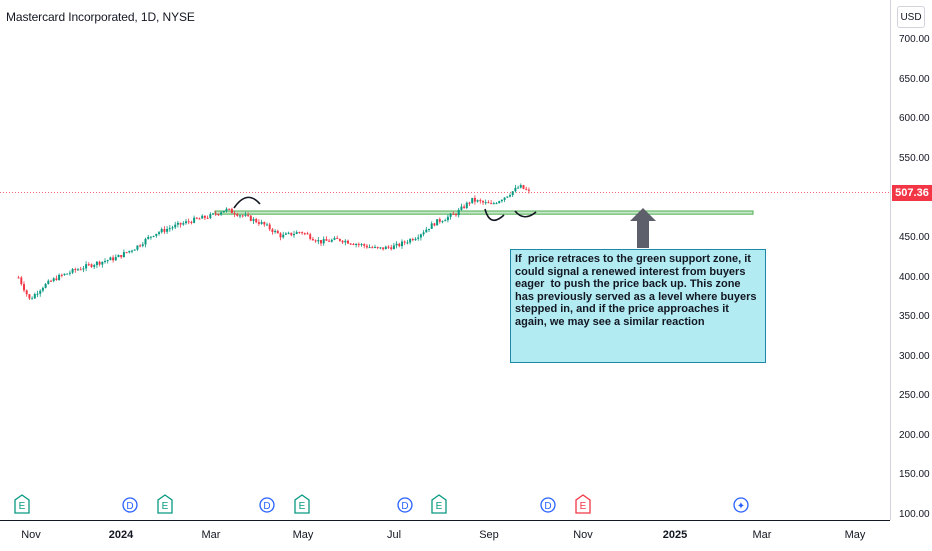 The width and height of the screenshot is (932, 551). What do you see at coordinates (914, 237) in the screenshot?
I see `price-tick-label: 450.00` at bounding box center [914, 237].